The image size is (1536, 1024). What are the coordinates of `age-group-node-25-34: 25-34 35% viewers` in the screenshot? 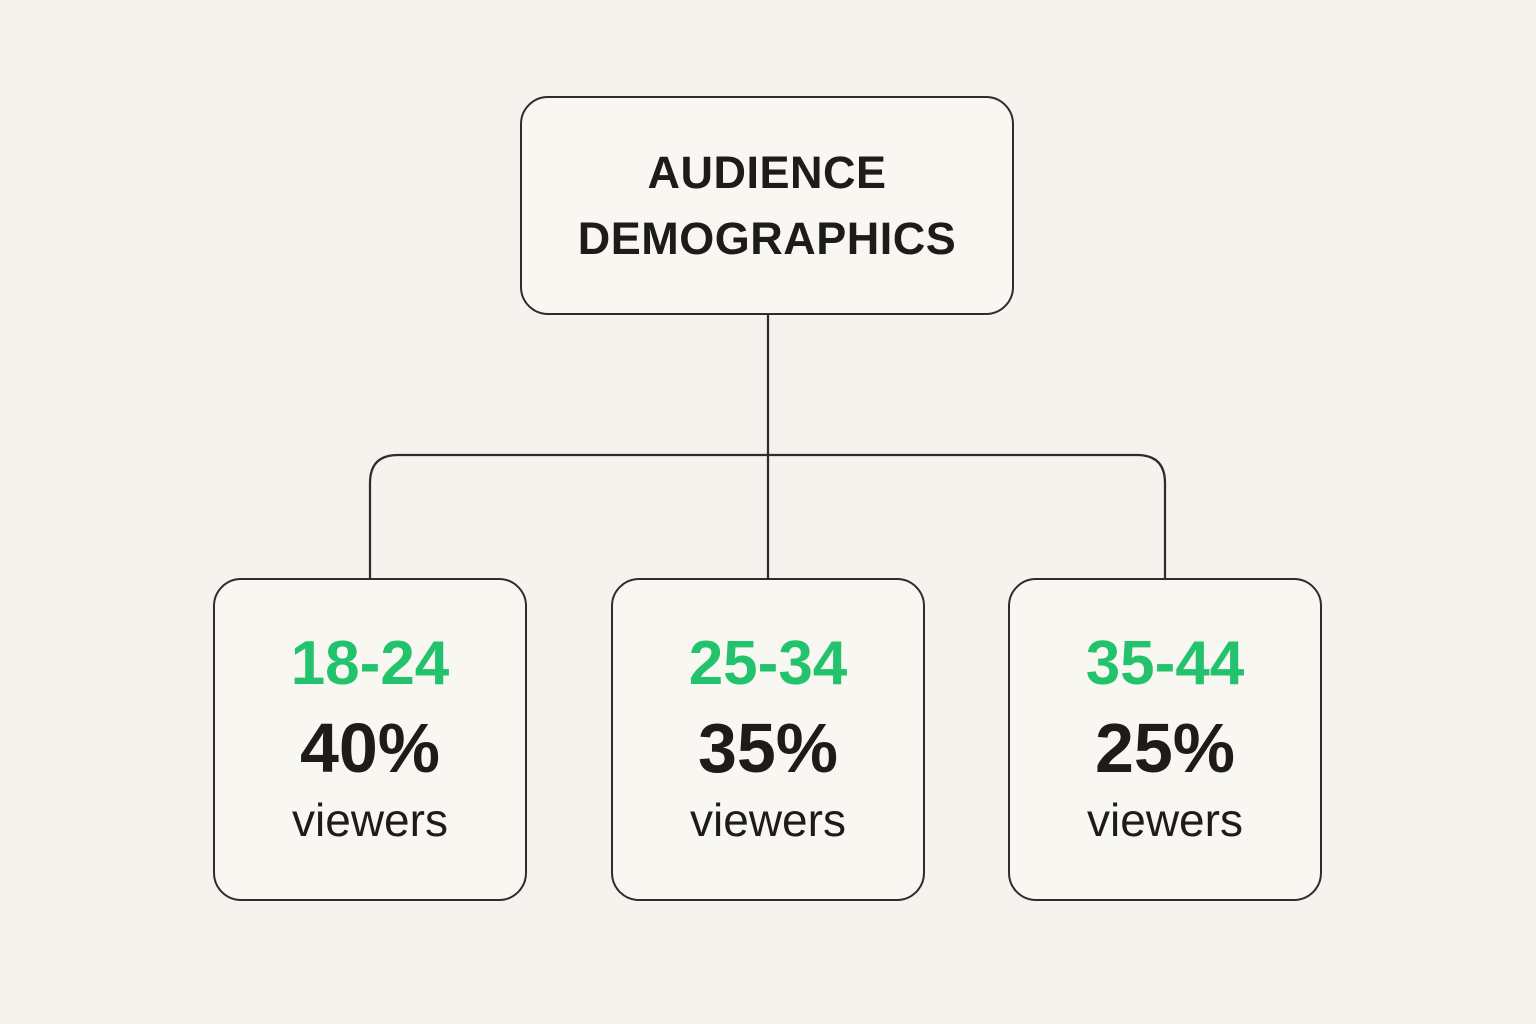 It's located at (768, 739).